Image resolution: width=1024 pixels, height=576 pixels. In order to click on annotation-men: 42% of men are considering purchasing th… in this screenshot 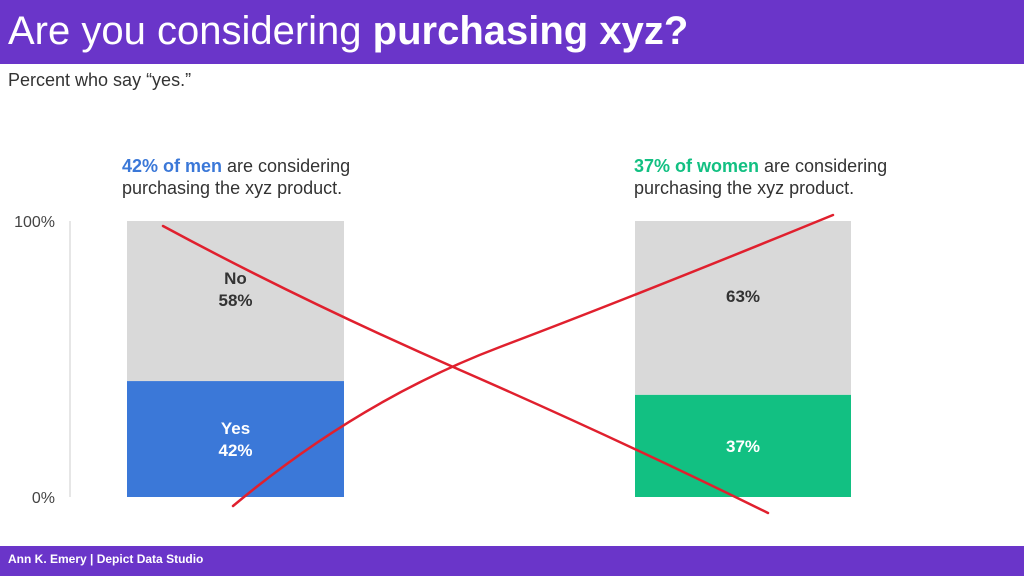, I will do `click(236, 177)`.